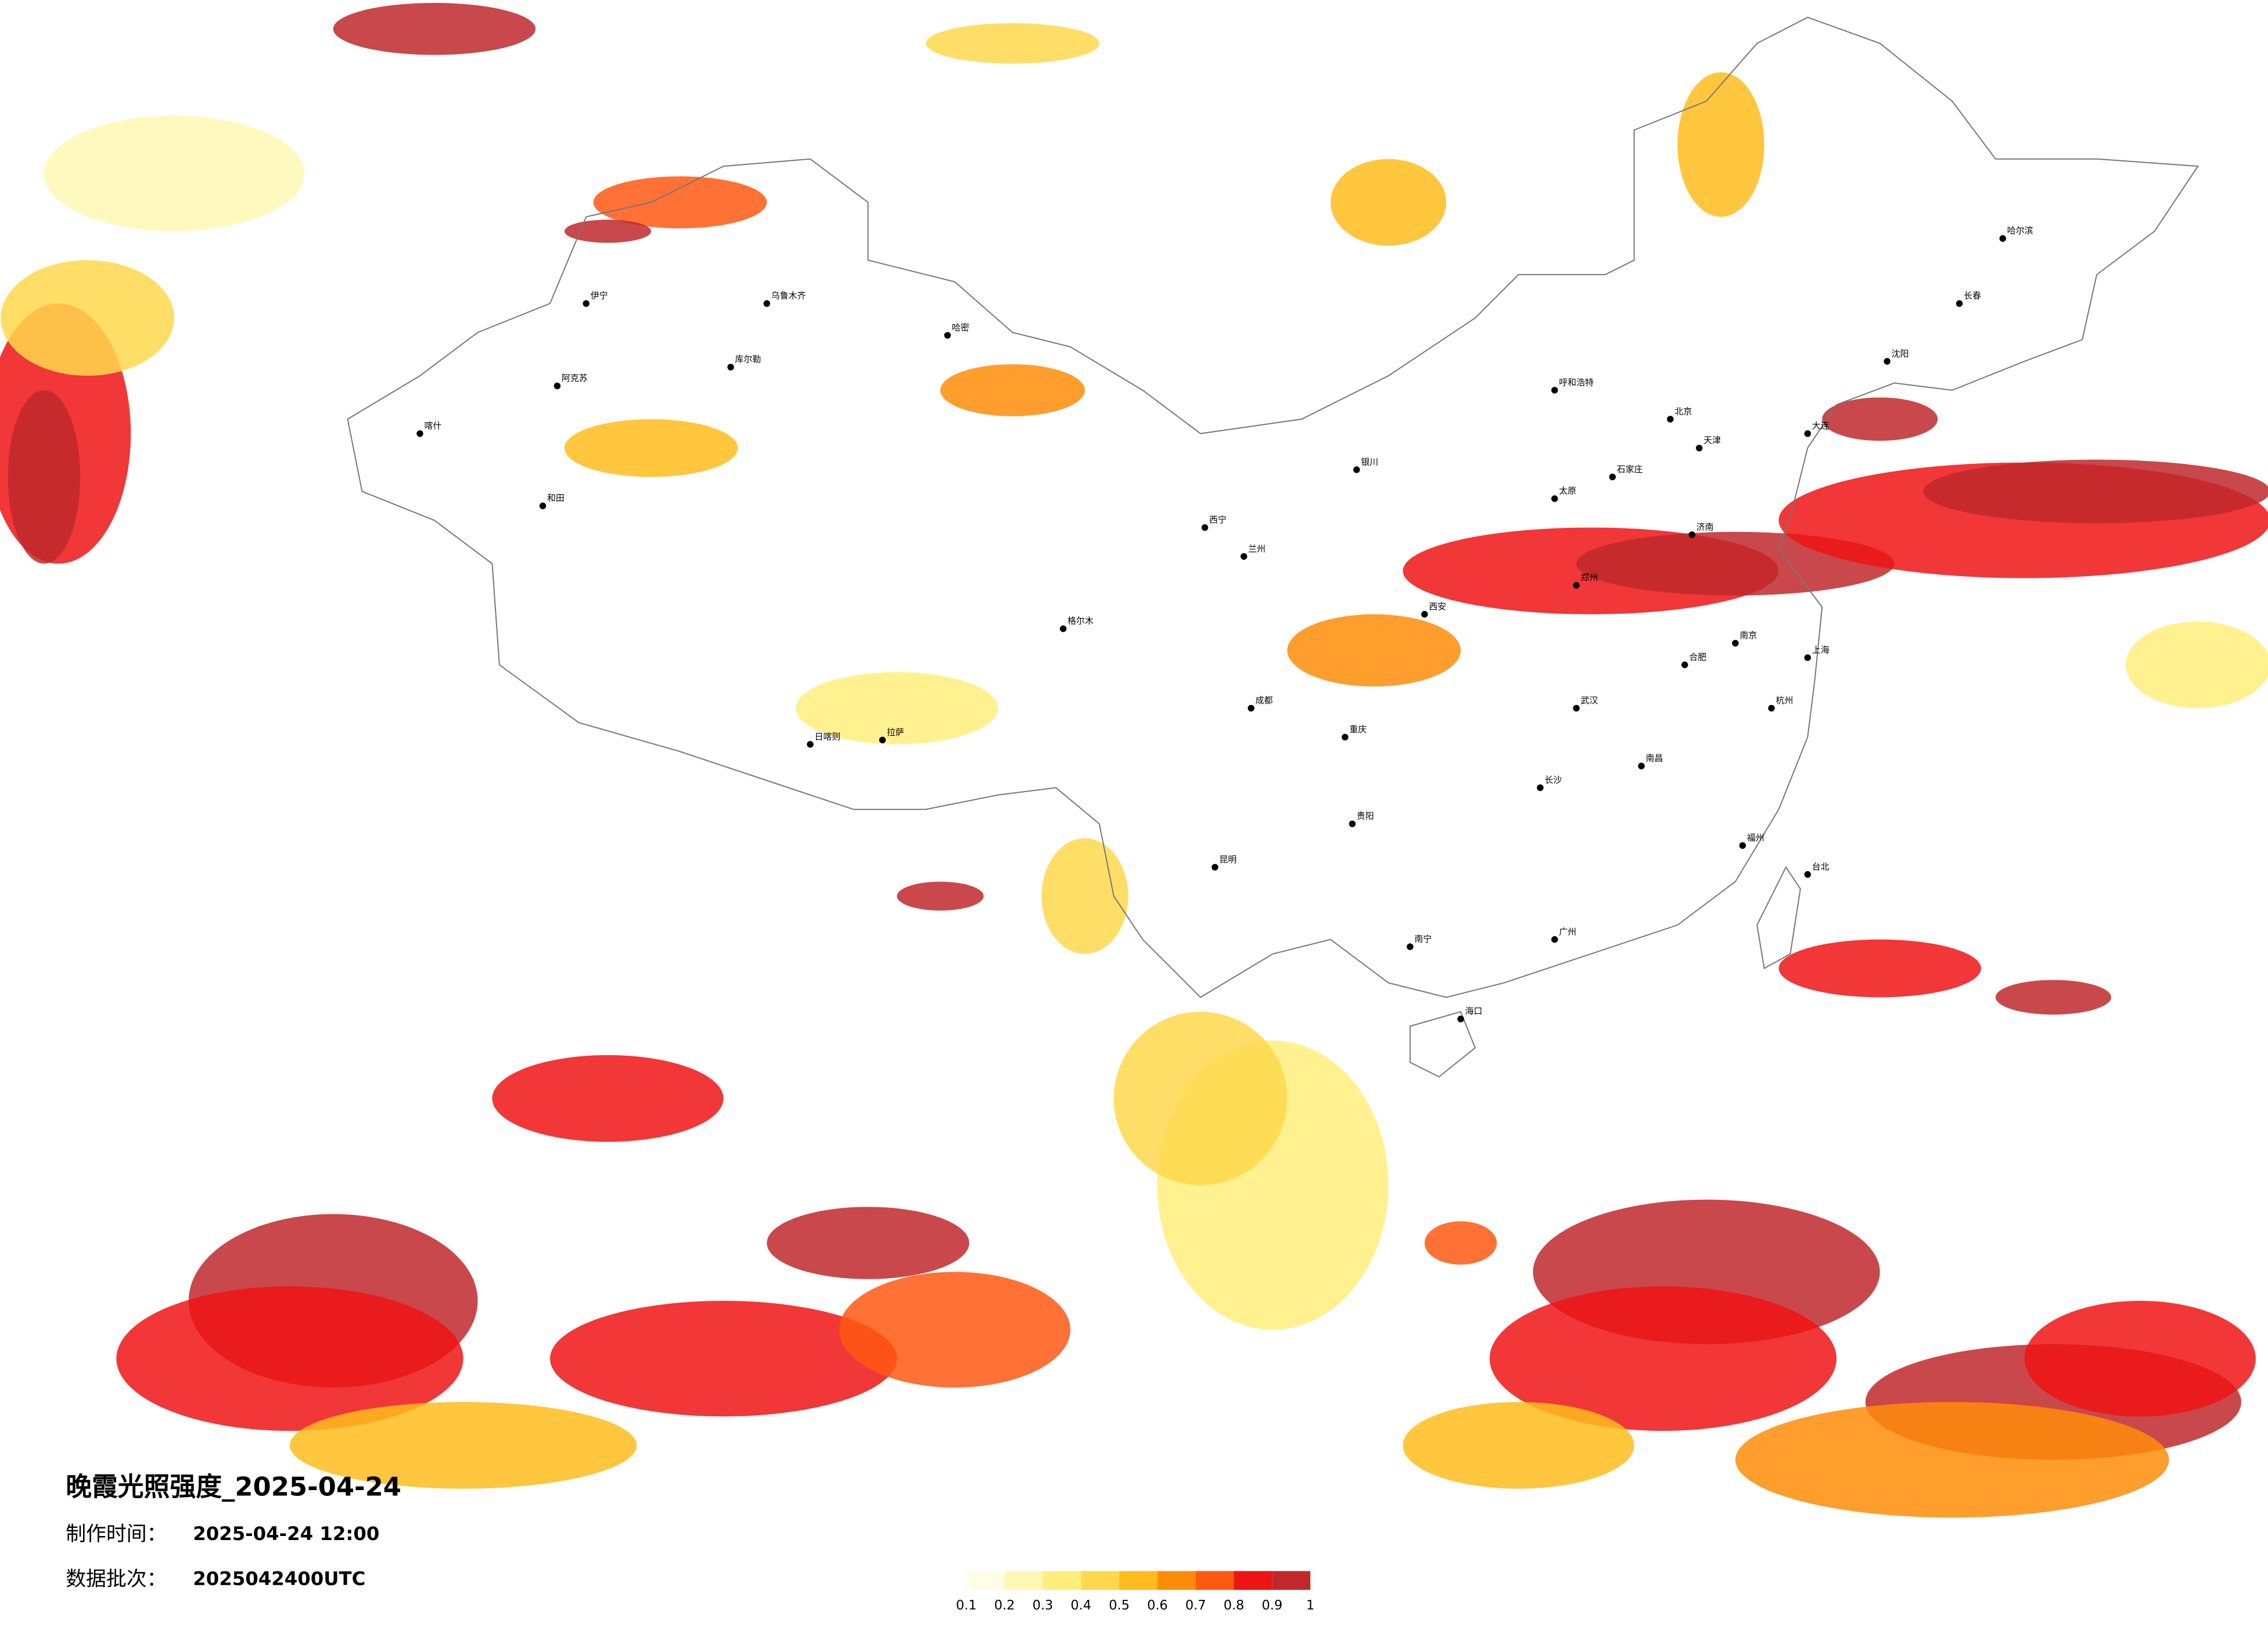 This screenshot has height=1626, width=2268. What do you see at coordinates (1437, 606) in the screenshot?
I see `city-label: 西安` at bounding box center [1437, 606].